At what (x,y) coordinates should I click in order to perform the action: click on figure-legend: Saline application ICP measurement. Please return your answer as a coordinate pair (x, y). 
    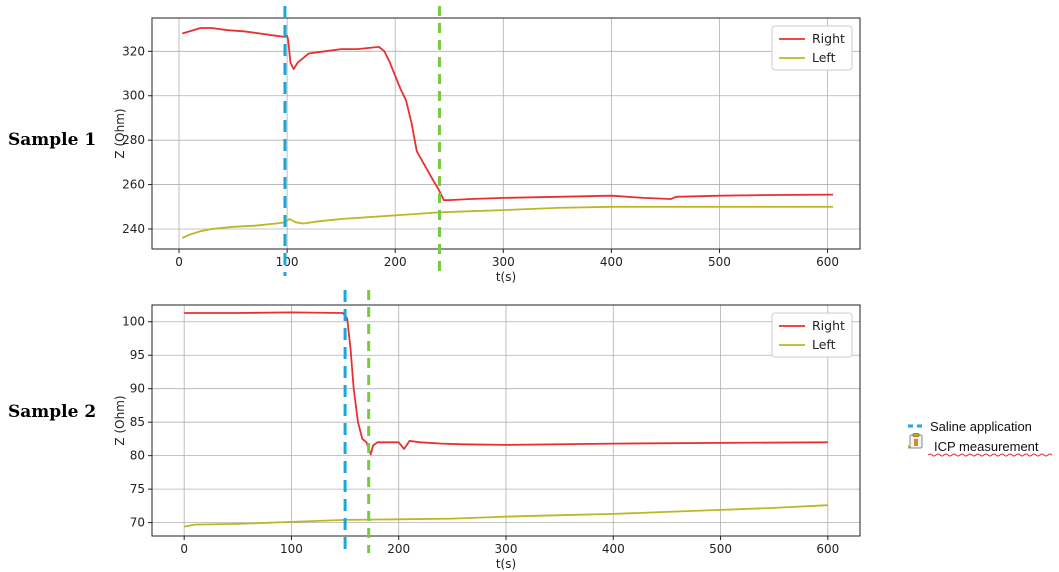
    Looking at the image, I should click on (973, 436).